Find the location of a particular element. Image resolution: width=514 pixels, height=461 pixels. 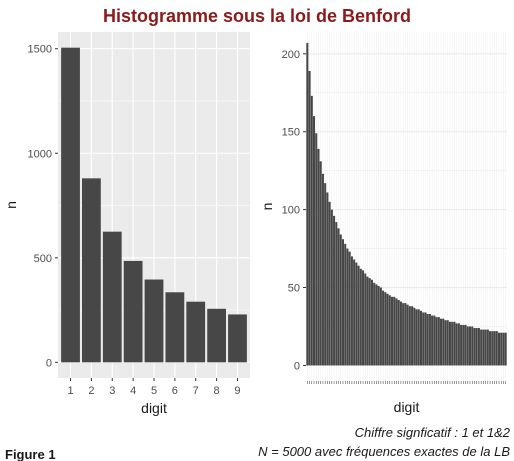

x-tick-marks is located at coordinates (406, 382).